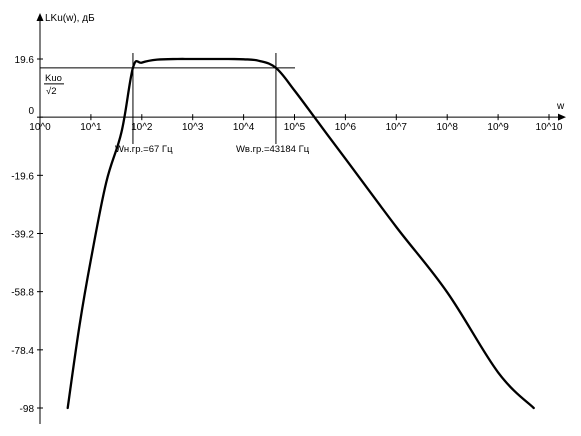 The width and height of the screenshot is (581, 436). Describe the element at coordinates (193, 127) in the screenshot. I see `x-tick-label: 10^3` at that location.